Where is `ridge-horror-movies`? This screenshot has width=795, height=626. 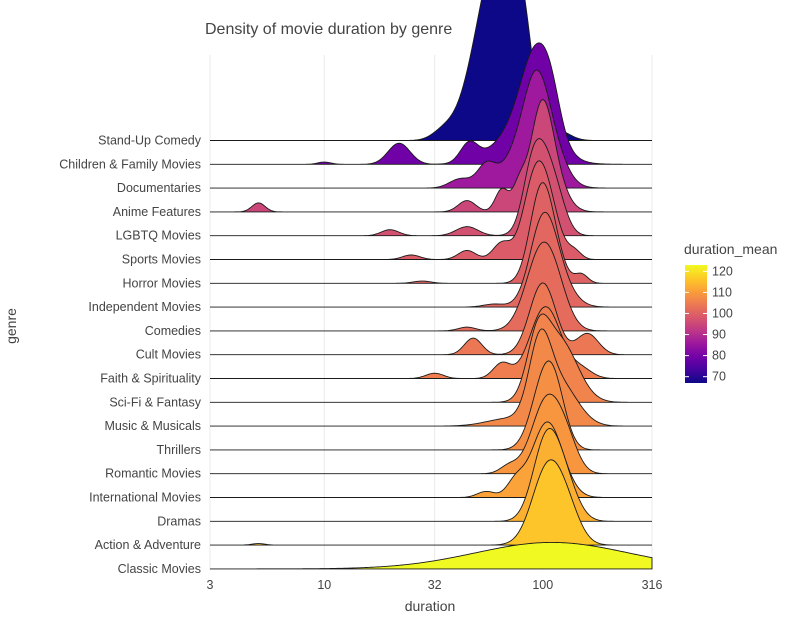 ridge-horror-movies is located at coordinates (431, 233).